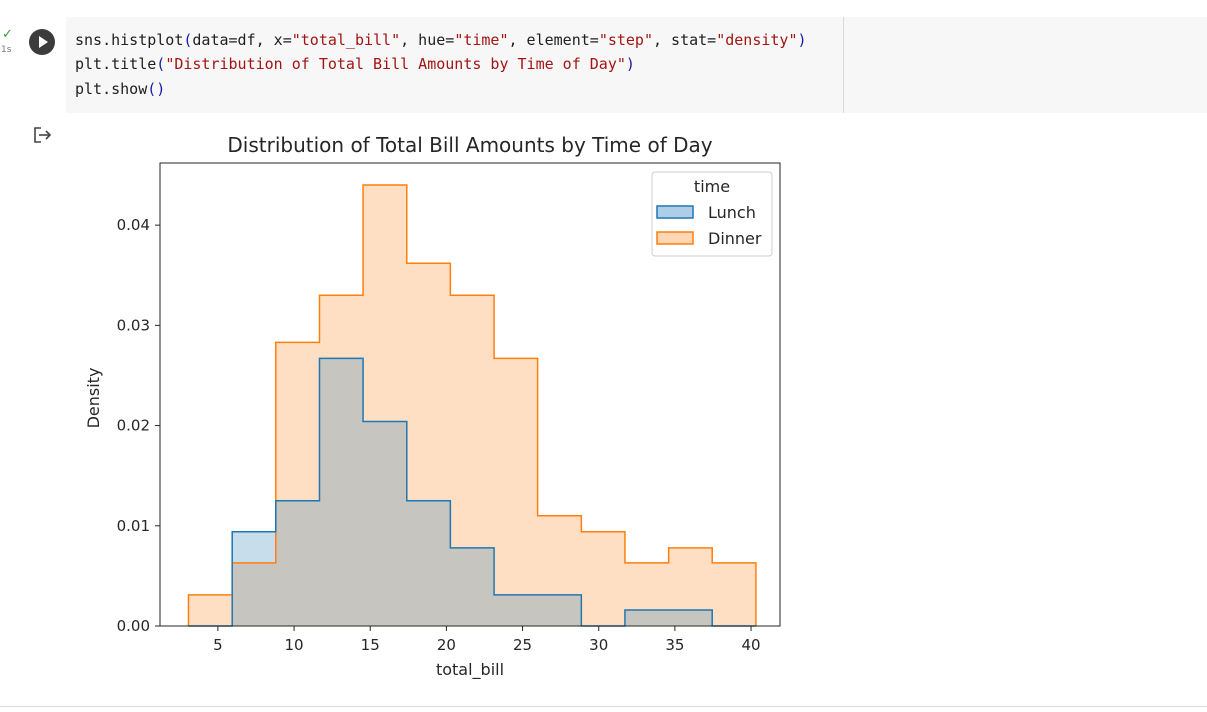 The image size is (1207, 712). Describe the element at coordinates (370, 645) in the screenshot. I see `x-tick-label: 15` at that location.